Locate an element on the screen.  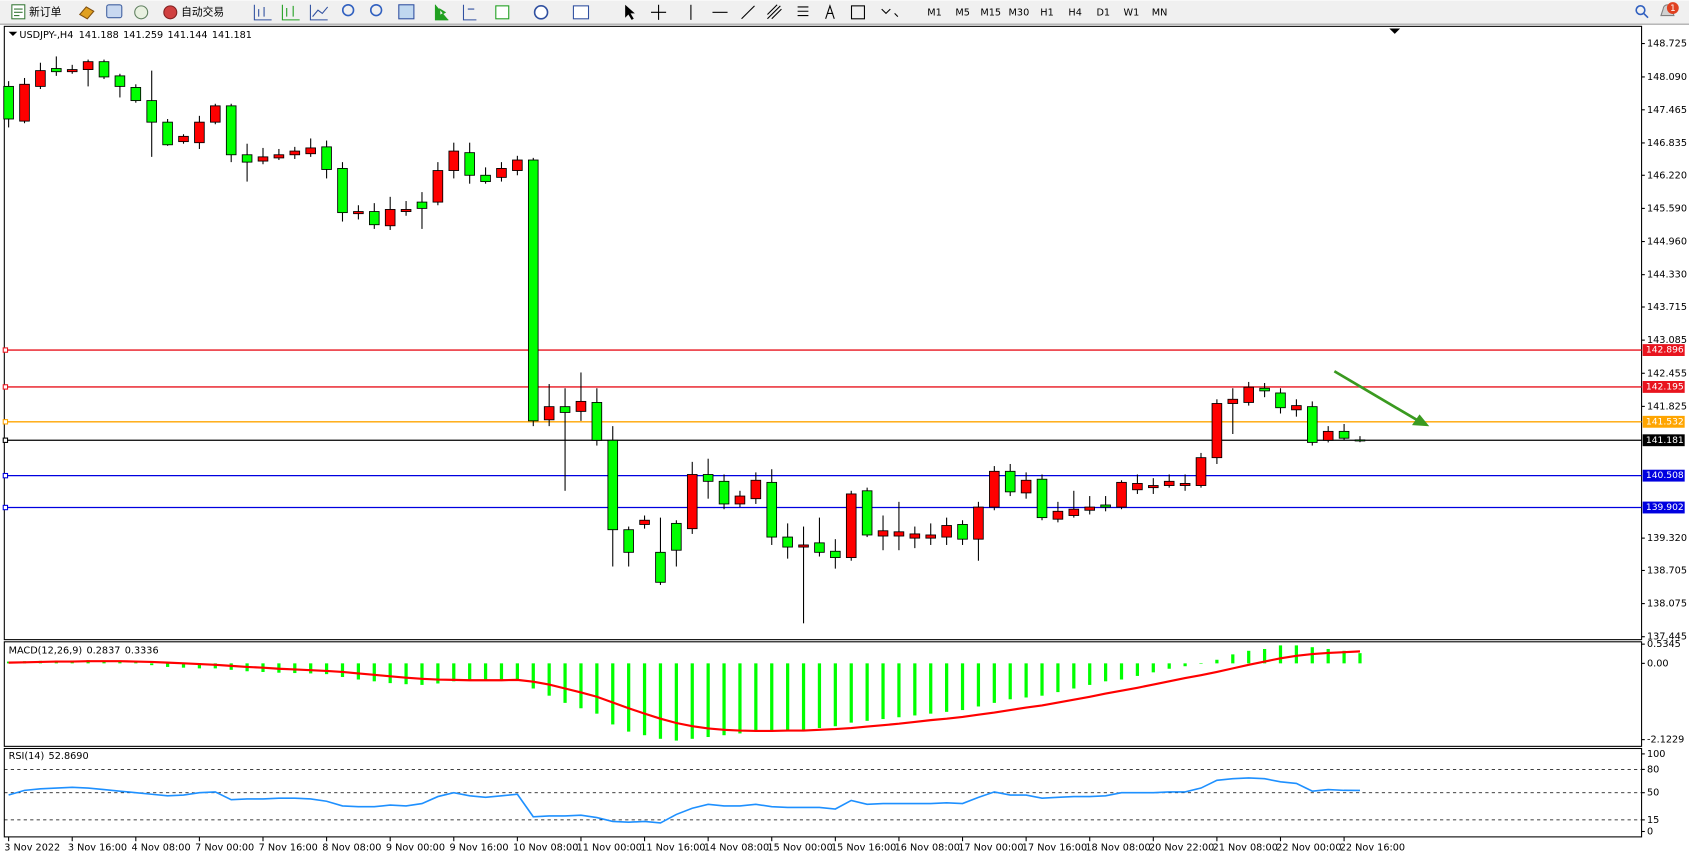
y-tick-label: 147.465 is located at coordinates (1667, 110).